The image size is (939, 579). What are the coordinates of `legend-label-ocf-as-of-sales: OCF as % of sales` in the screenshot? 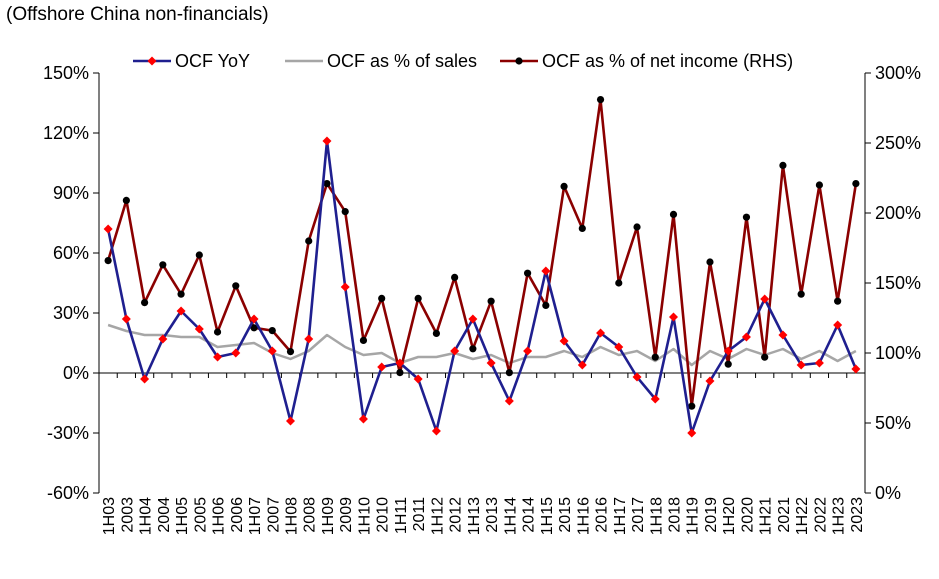 It's located at (402, 61).